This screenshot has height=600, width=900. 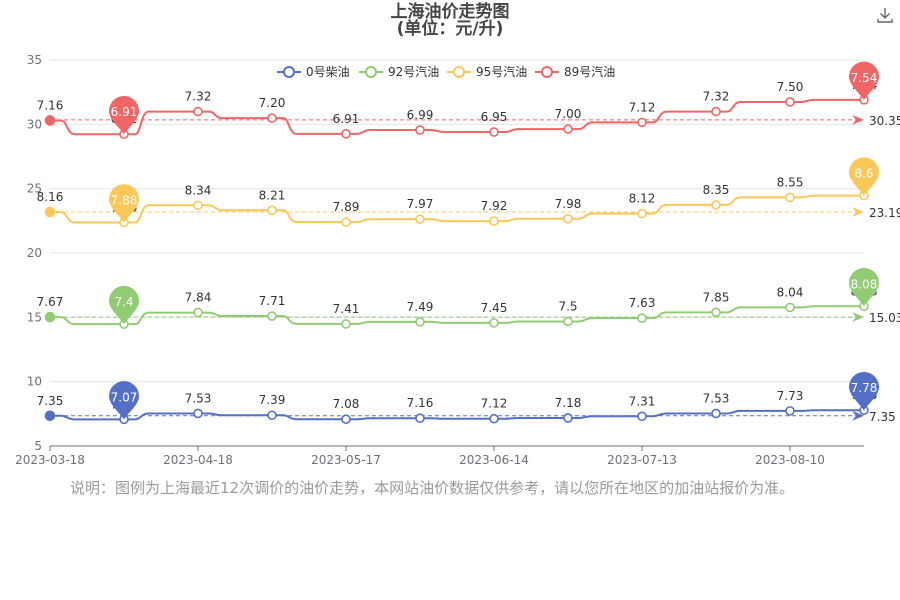 What do you see at coordinates (884, 213) in the screenshot?
I see `average-label: 23.19` at bounding box center [884, 213].